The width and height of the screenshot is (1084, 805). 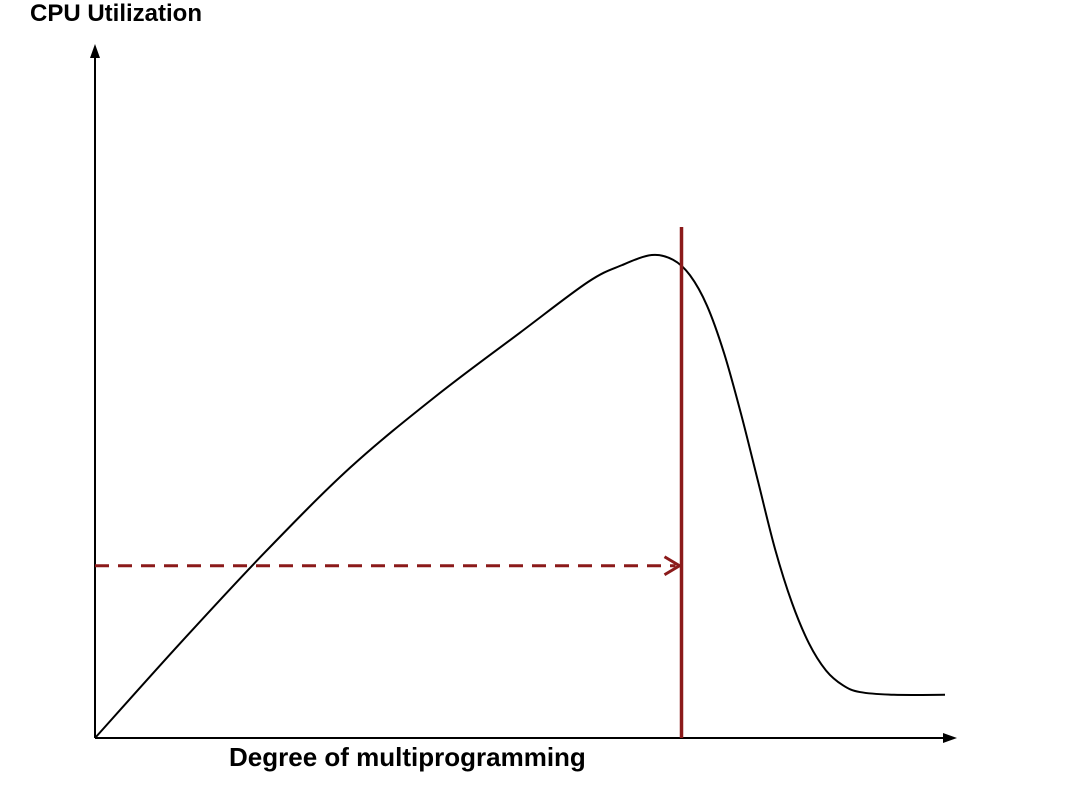 I want to click on dashed-arrow-head, so click(x=673, y=566).